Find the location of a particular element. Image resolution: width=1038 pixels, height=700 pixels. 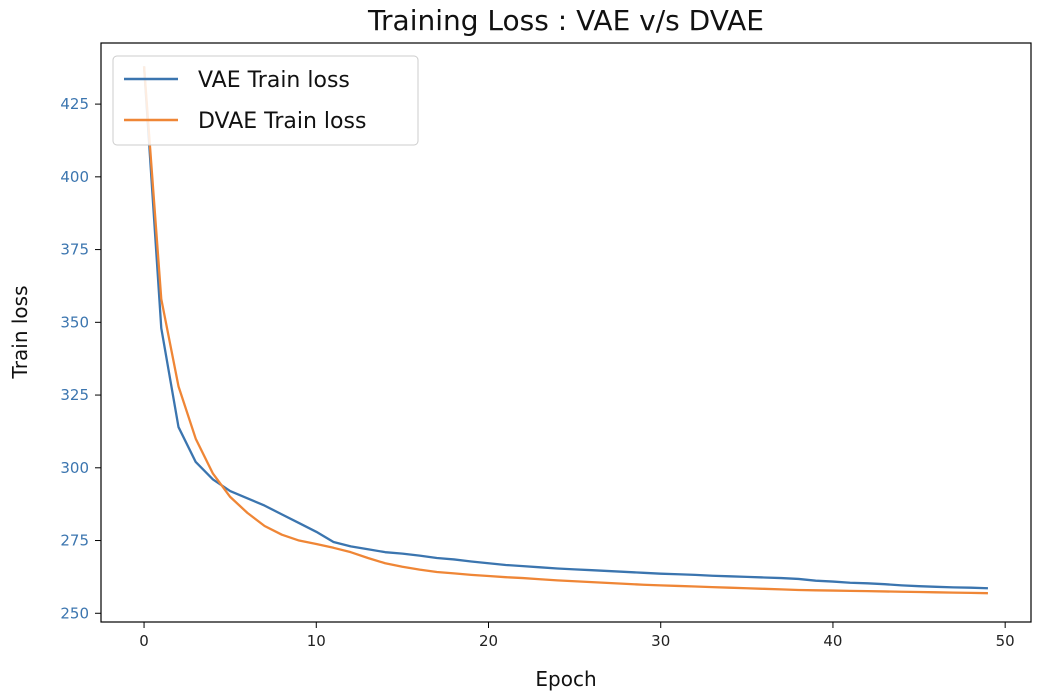

x-tick-label: 30 is located at coordinates (660, 641).